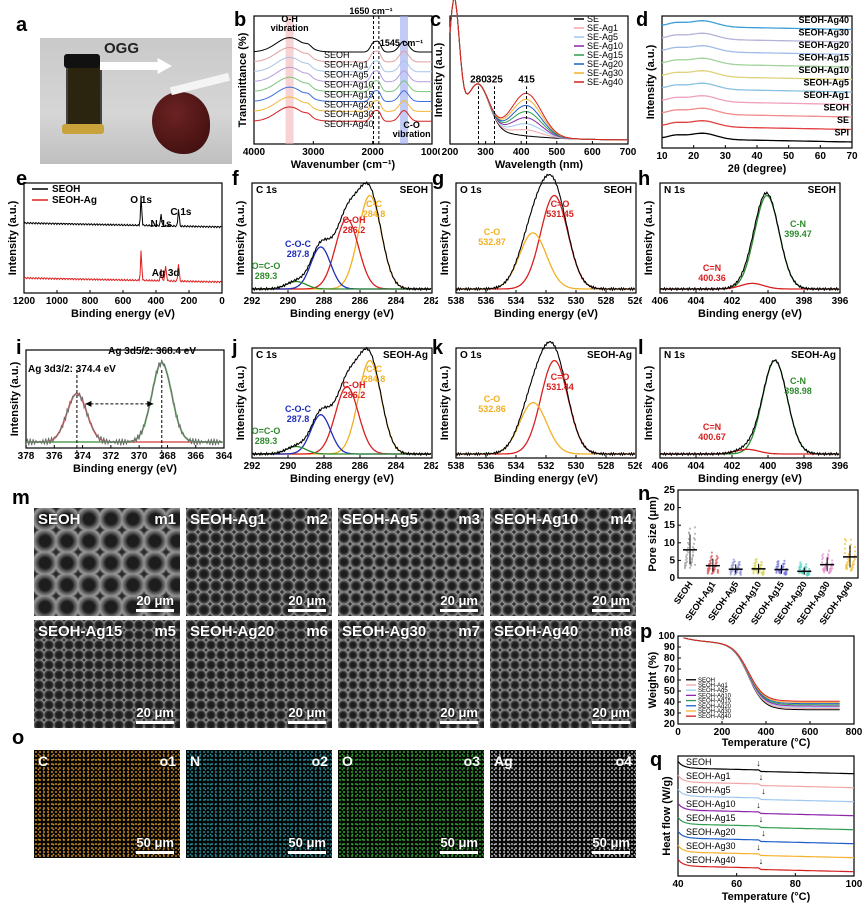  I want to click on sem-sample-label: SEOH-Ag10, so click(536, 519).